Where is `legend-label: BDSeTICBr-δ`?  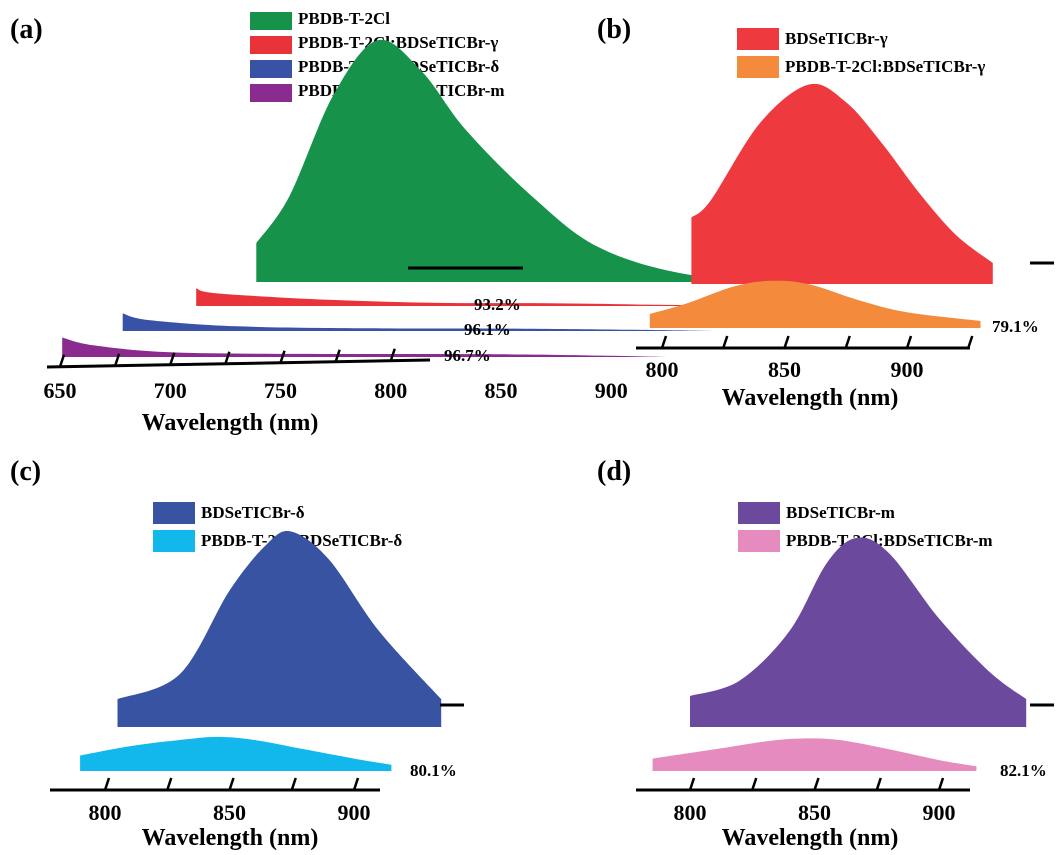 legend-label: BDSeTICBr-δ is located at coordinates (253, 512).